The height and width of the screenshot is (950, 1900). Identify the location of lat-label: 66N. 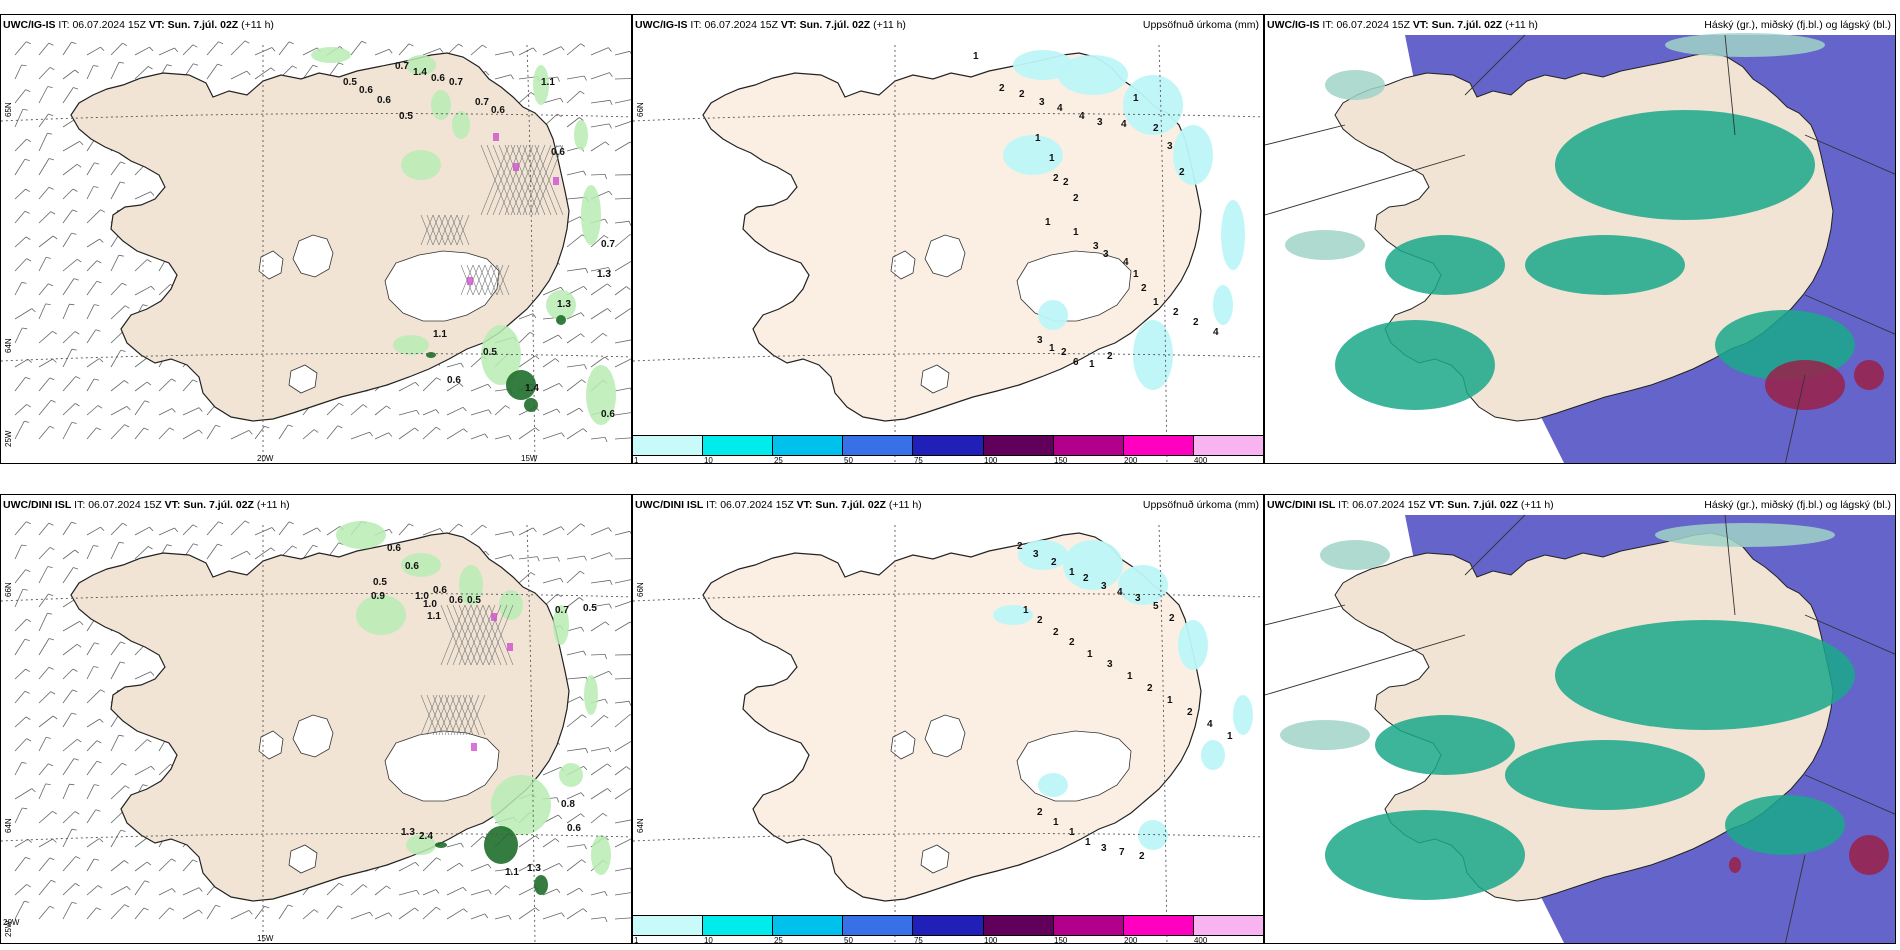
(640, 589).